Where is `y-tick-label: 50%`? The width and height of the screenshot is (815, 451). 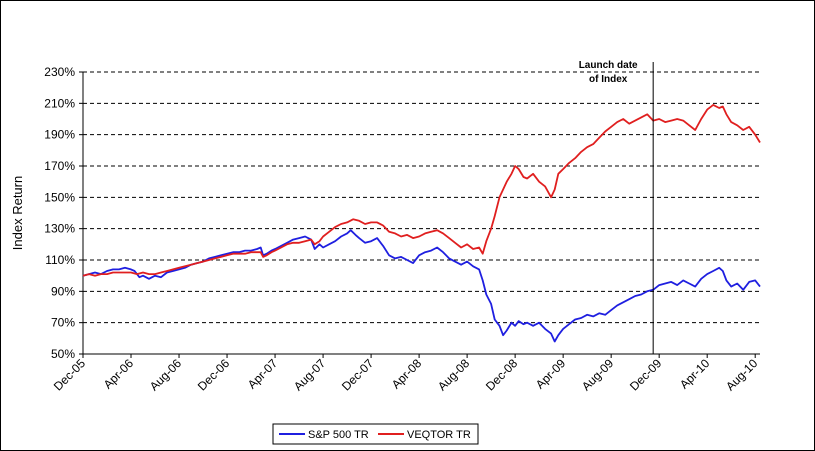
y-tick-label: 50% is located at coordinates (63, 354).